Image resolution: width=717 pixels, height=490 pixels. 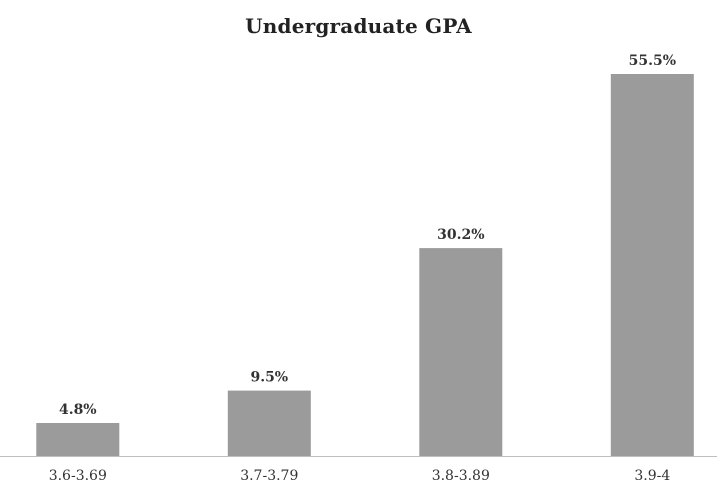 I want to click on data-label: 55.5%, so click(x=652, y=61).